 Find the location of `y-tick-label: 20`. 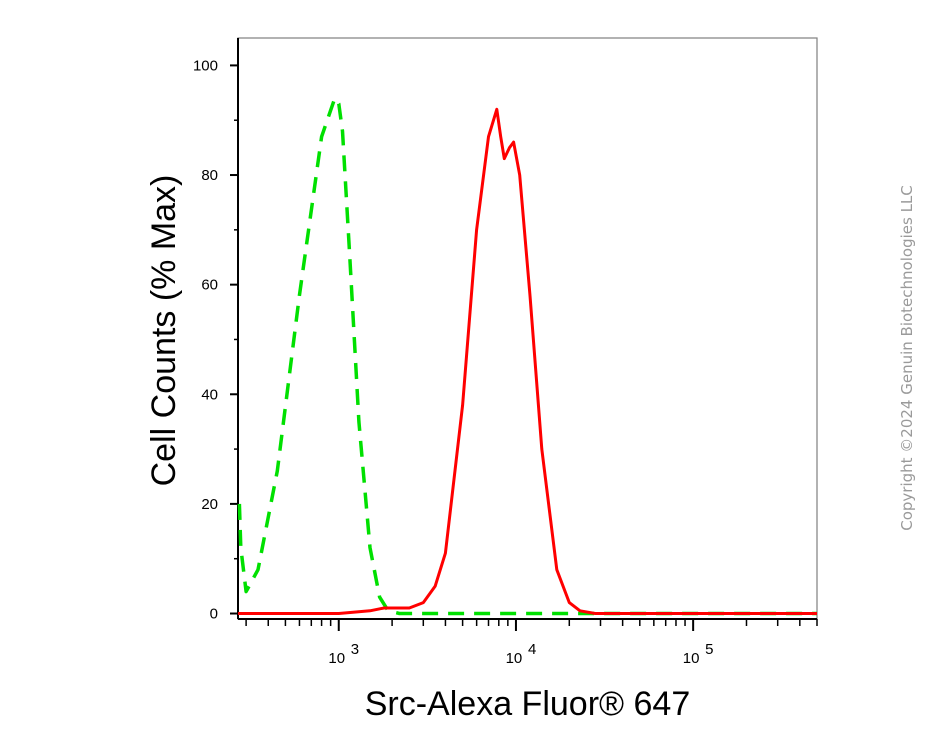

y-tick-label: 20 is located at coordinates (209, 504).